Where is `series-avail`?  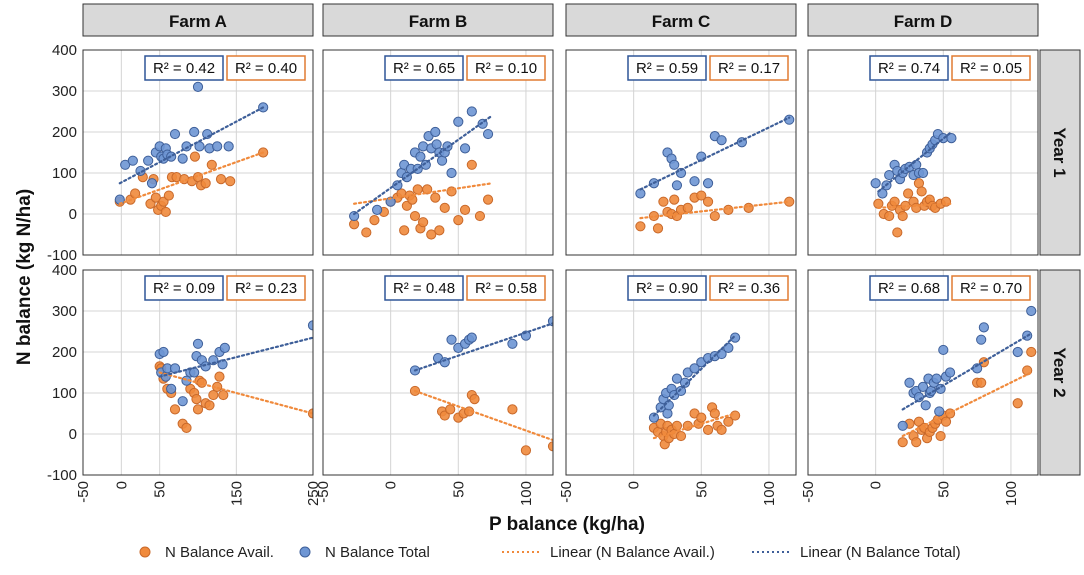
series-avail is located at coordinates (421, 199).